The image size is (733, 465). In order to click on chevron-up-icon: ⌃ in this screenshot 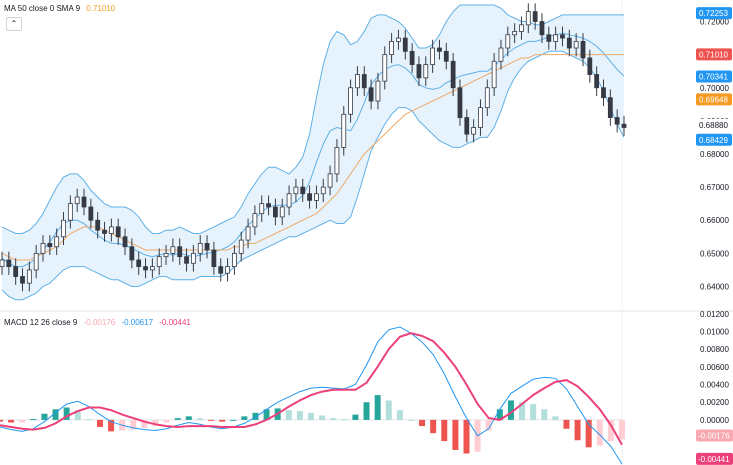, I will do `click(14, 24)`.